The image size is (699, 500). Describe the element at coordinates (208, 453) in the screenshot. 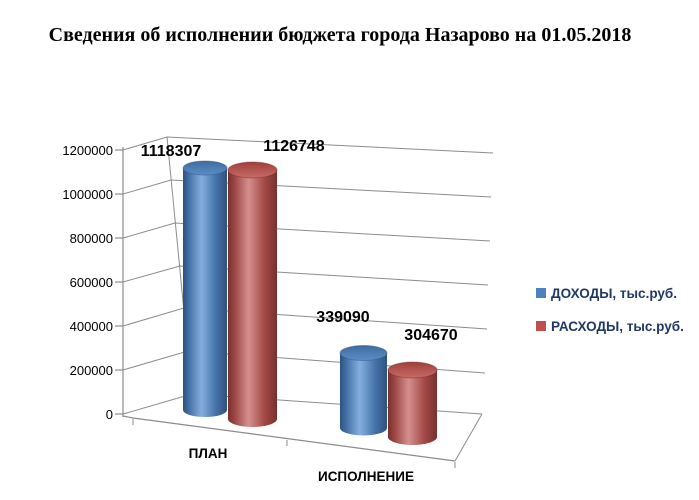

I see `category-label-plan: ПЛАН` at that location.